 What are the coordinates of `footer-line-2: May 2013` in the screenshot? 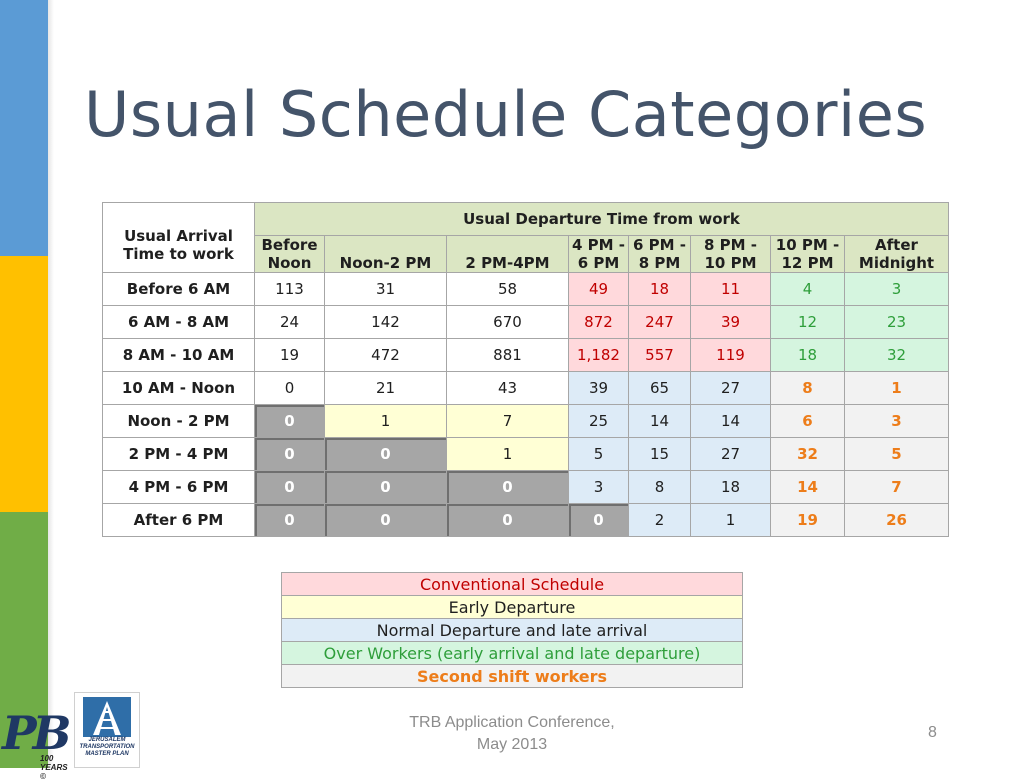 It's located at (512, 744).